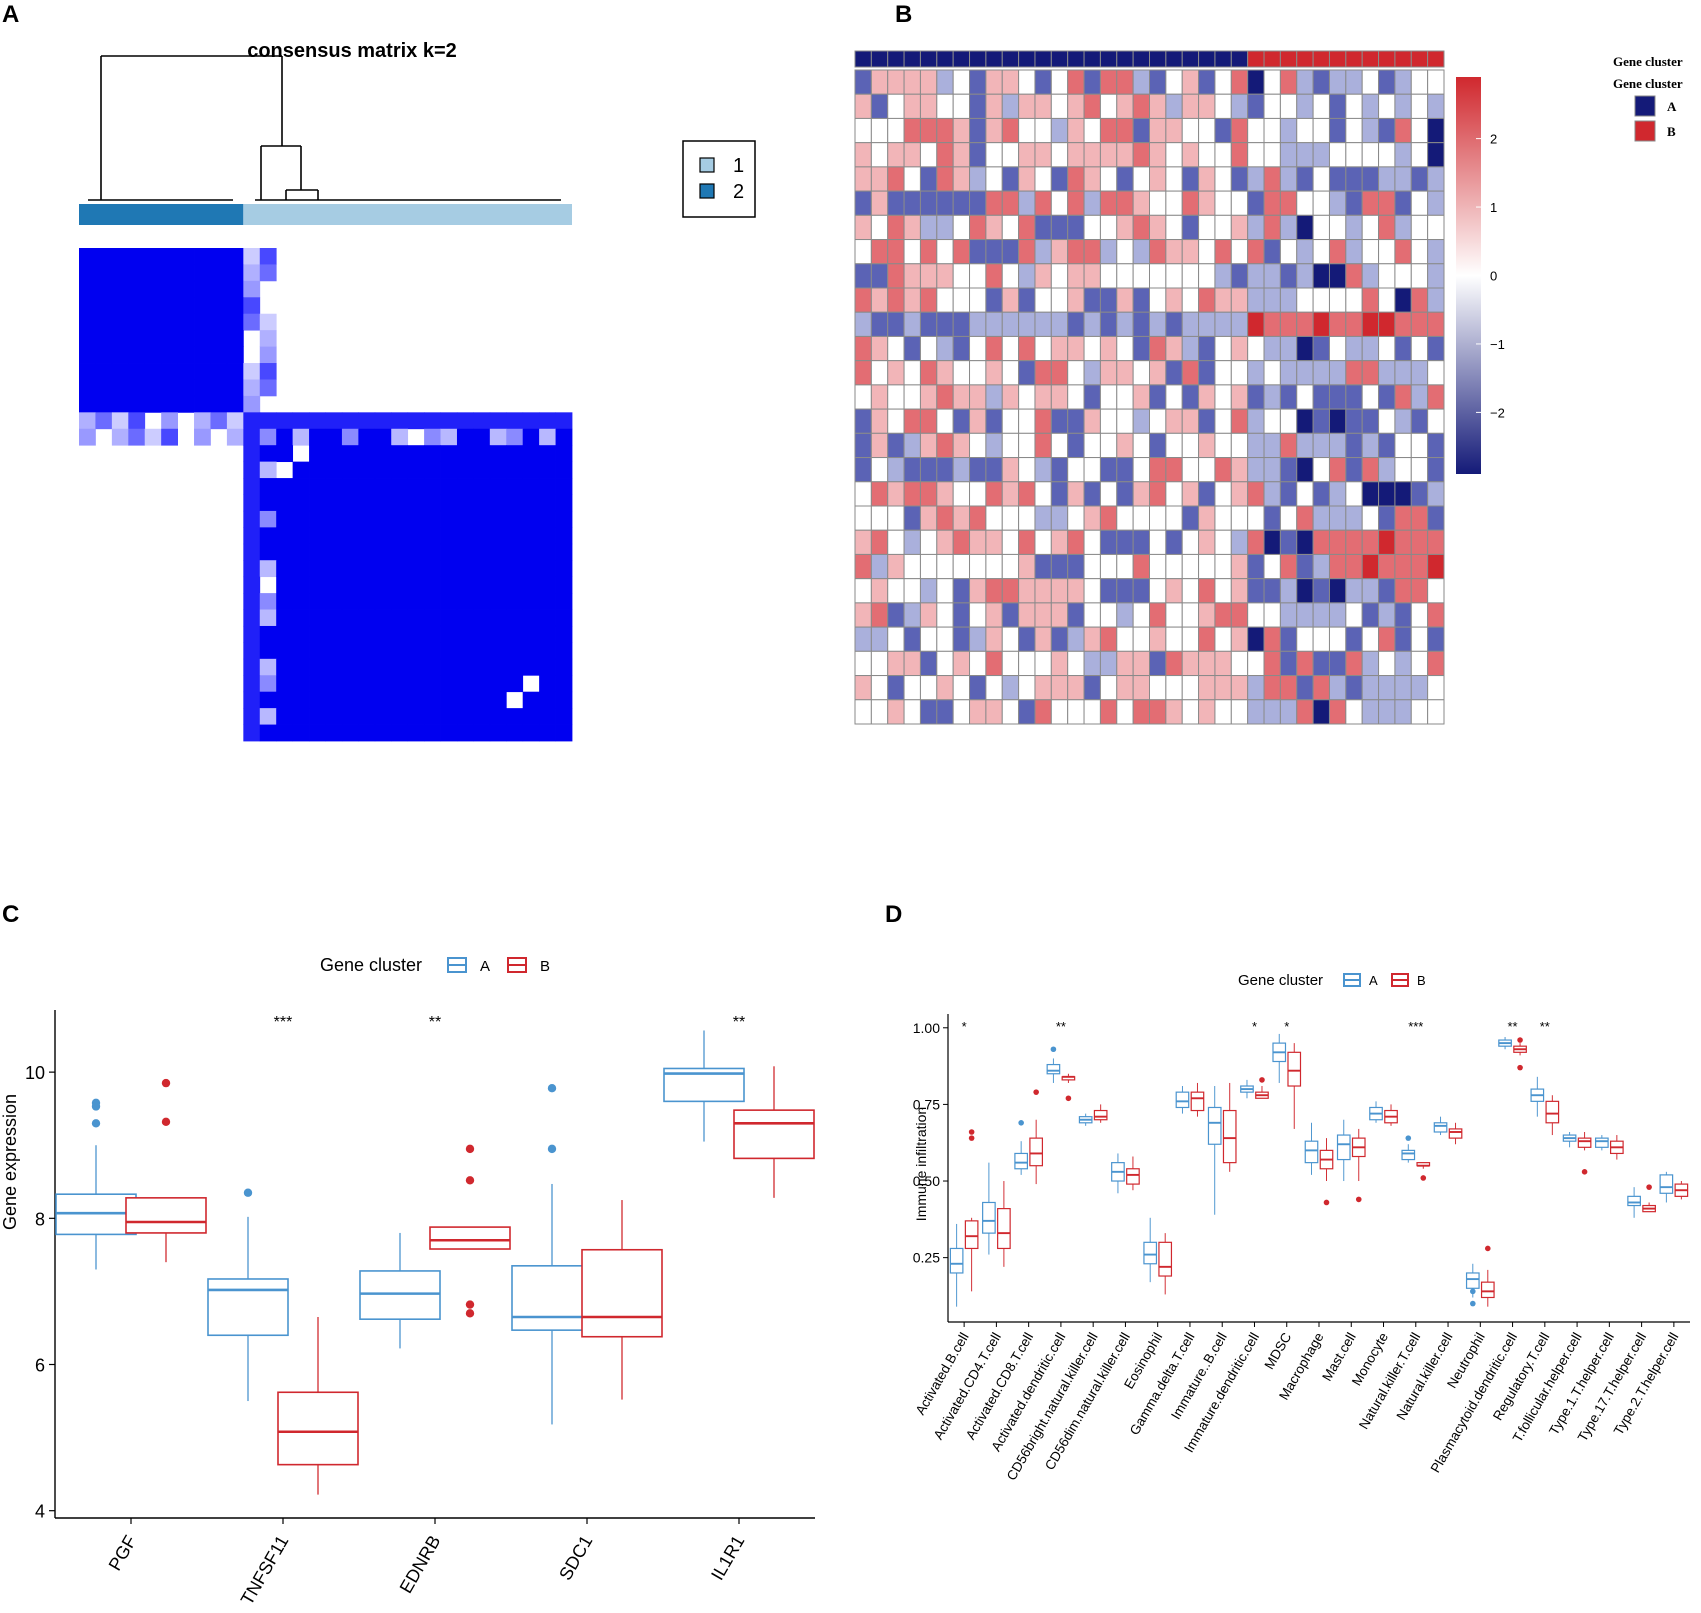  Describe the element at coordinates (326, 495) in the screenshot. I see `consensus-matrix` at that location.